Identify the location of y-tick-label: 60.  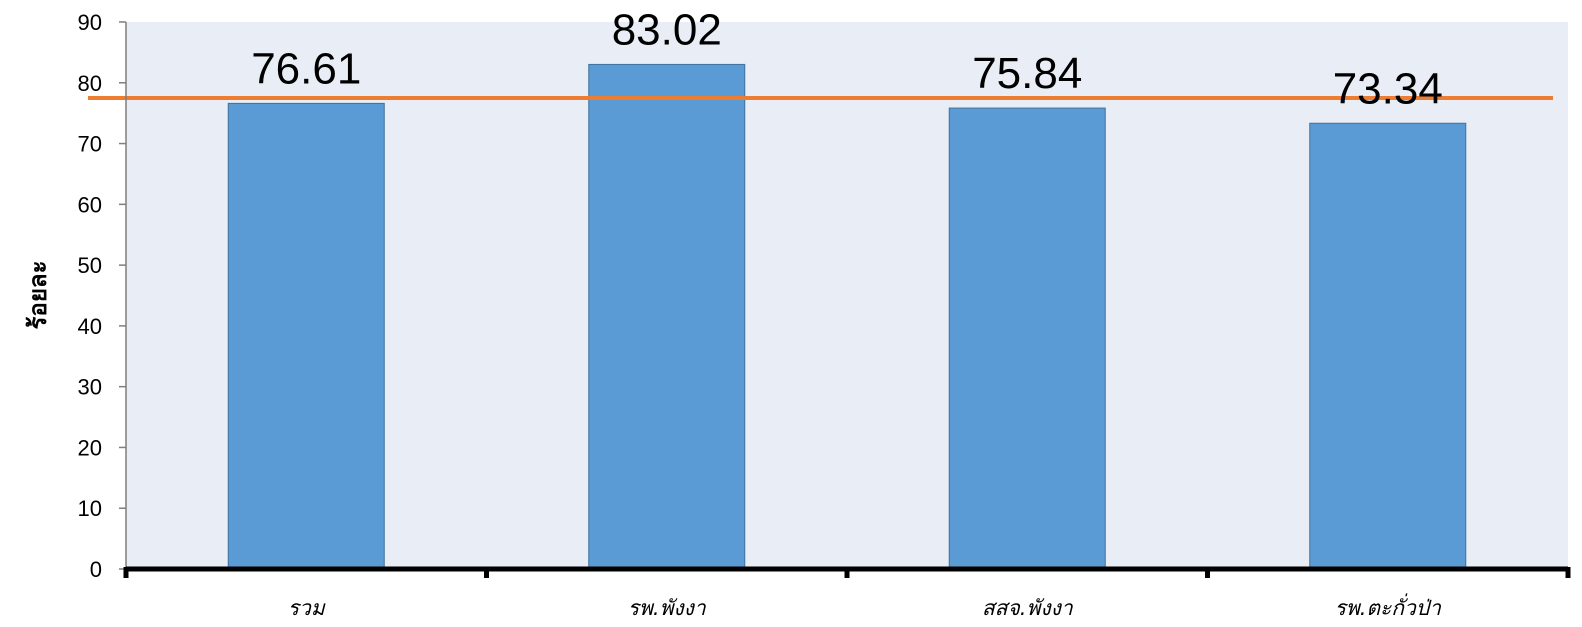
(90, 204).